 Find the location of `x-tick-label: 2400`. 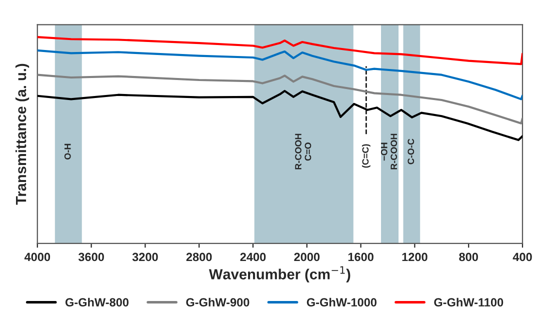

x-tick-label: 2400 is located at coordinates (253, 257).